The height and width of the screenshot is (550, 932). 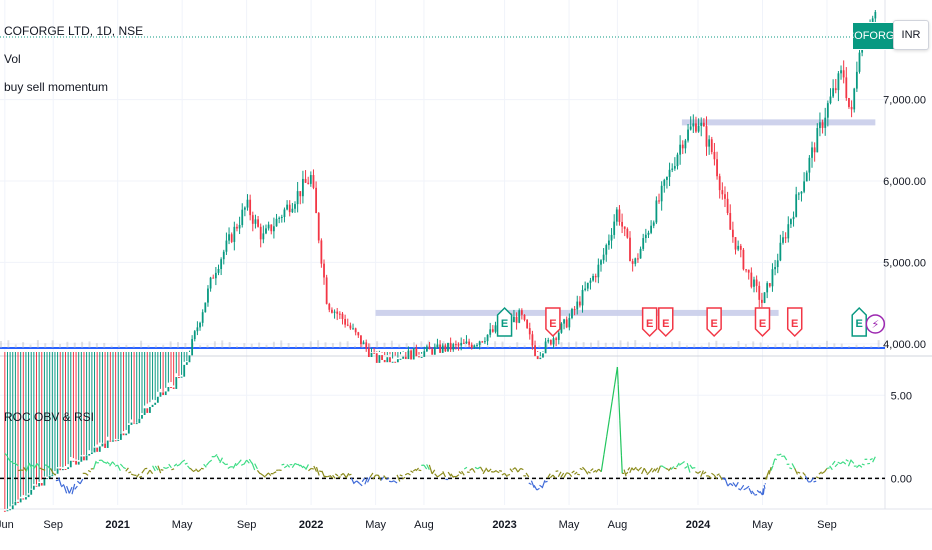 I want to click on indicator-vol: Vol, so click(x=12, y=59).